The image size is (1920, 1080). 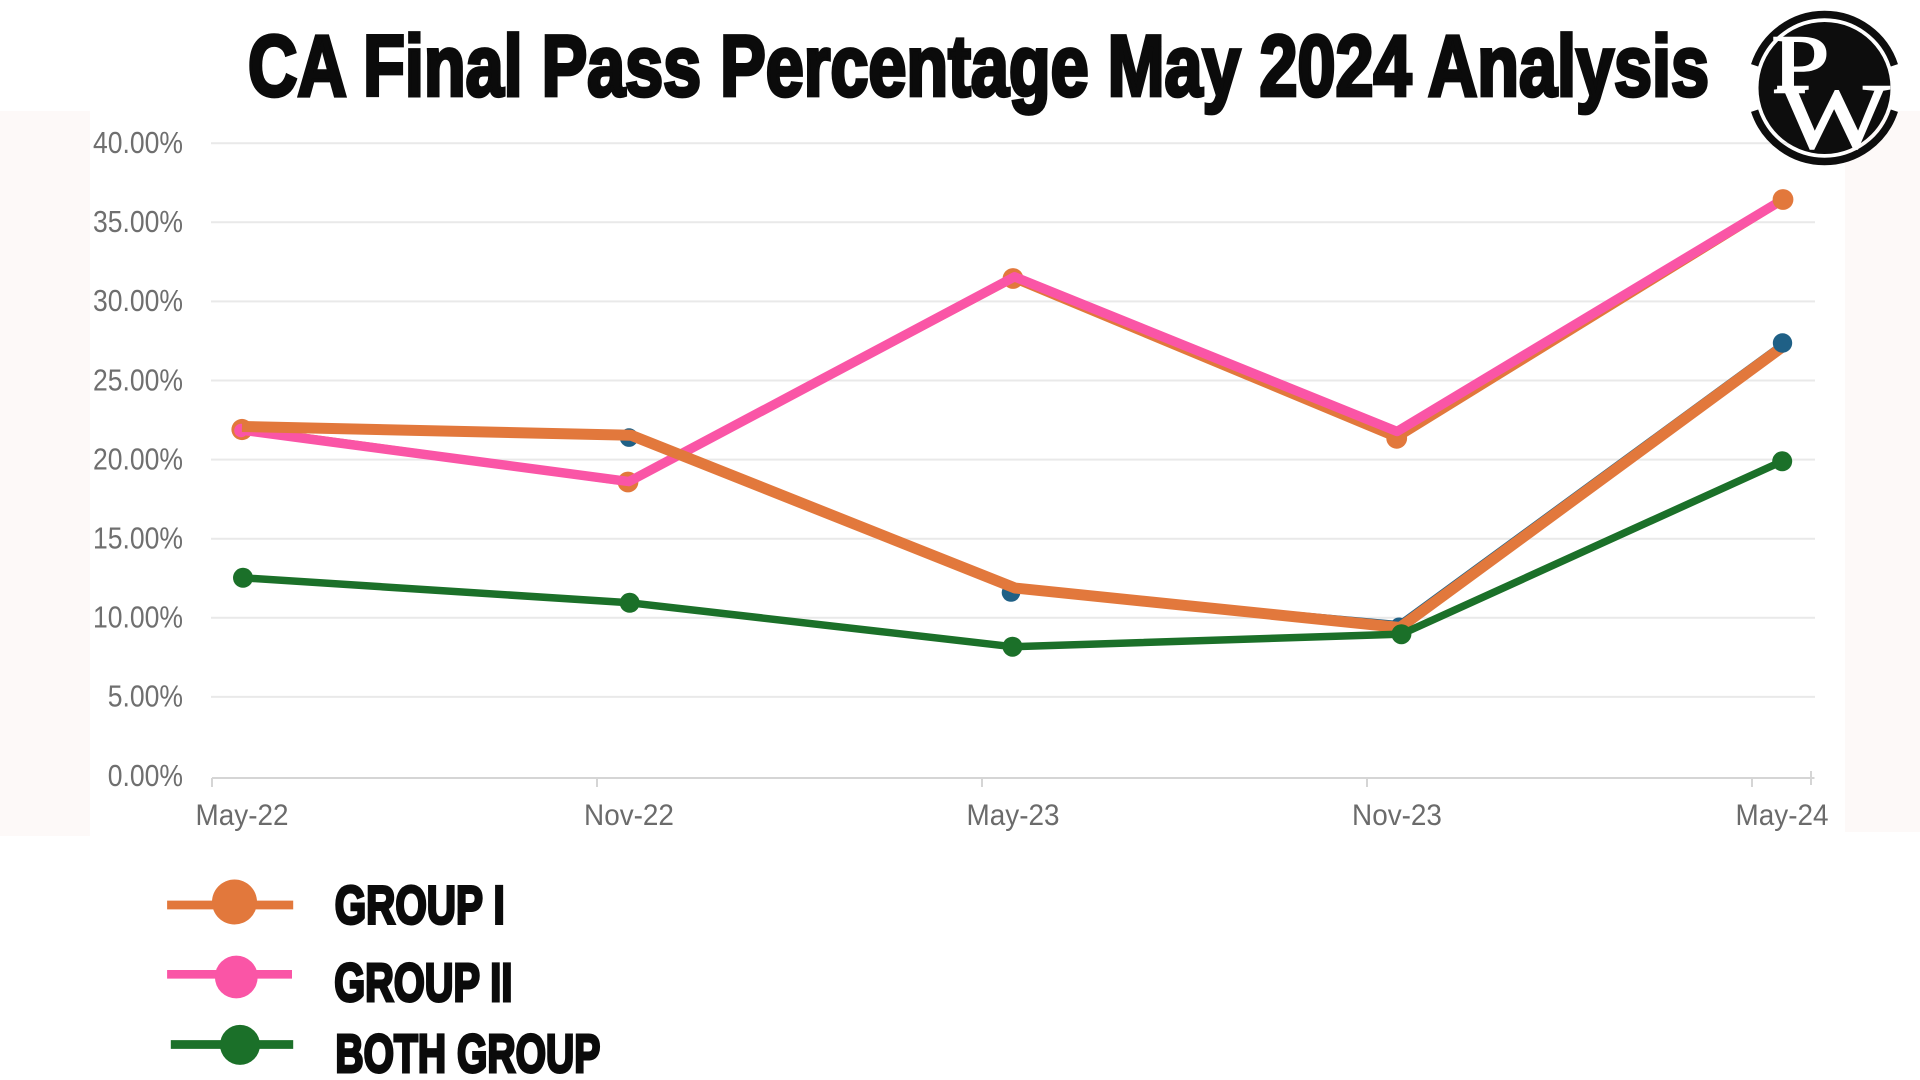 I want to click on svg-text: Nov-23, so click(x=1397, y=815).